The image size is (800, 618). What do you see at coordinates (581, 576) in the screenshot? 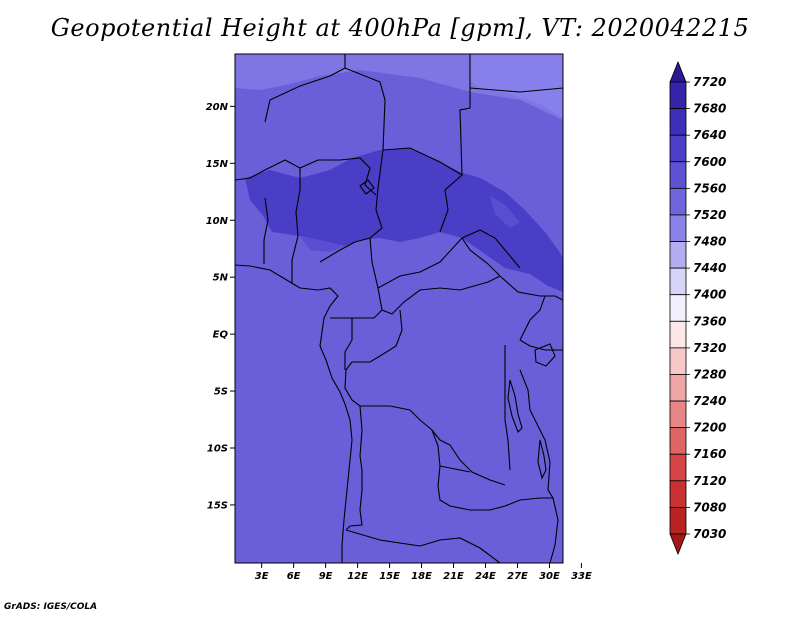
I see `lon-tick-label: 33E` at bounding box center [581, 576].